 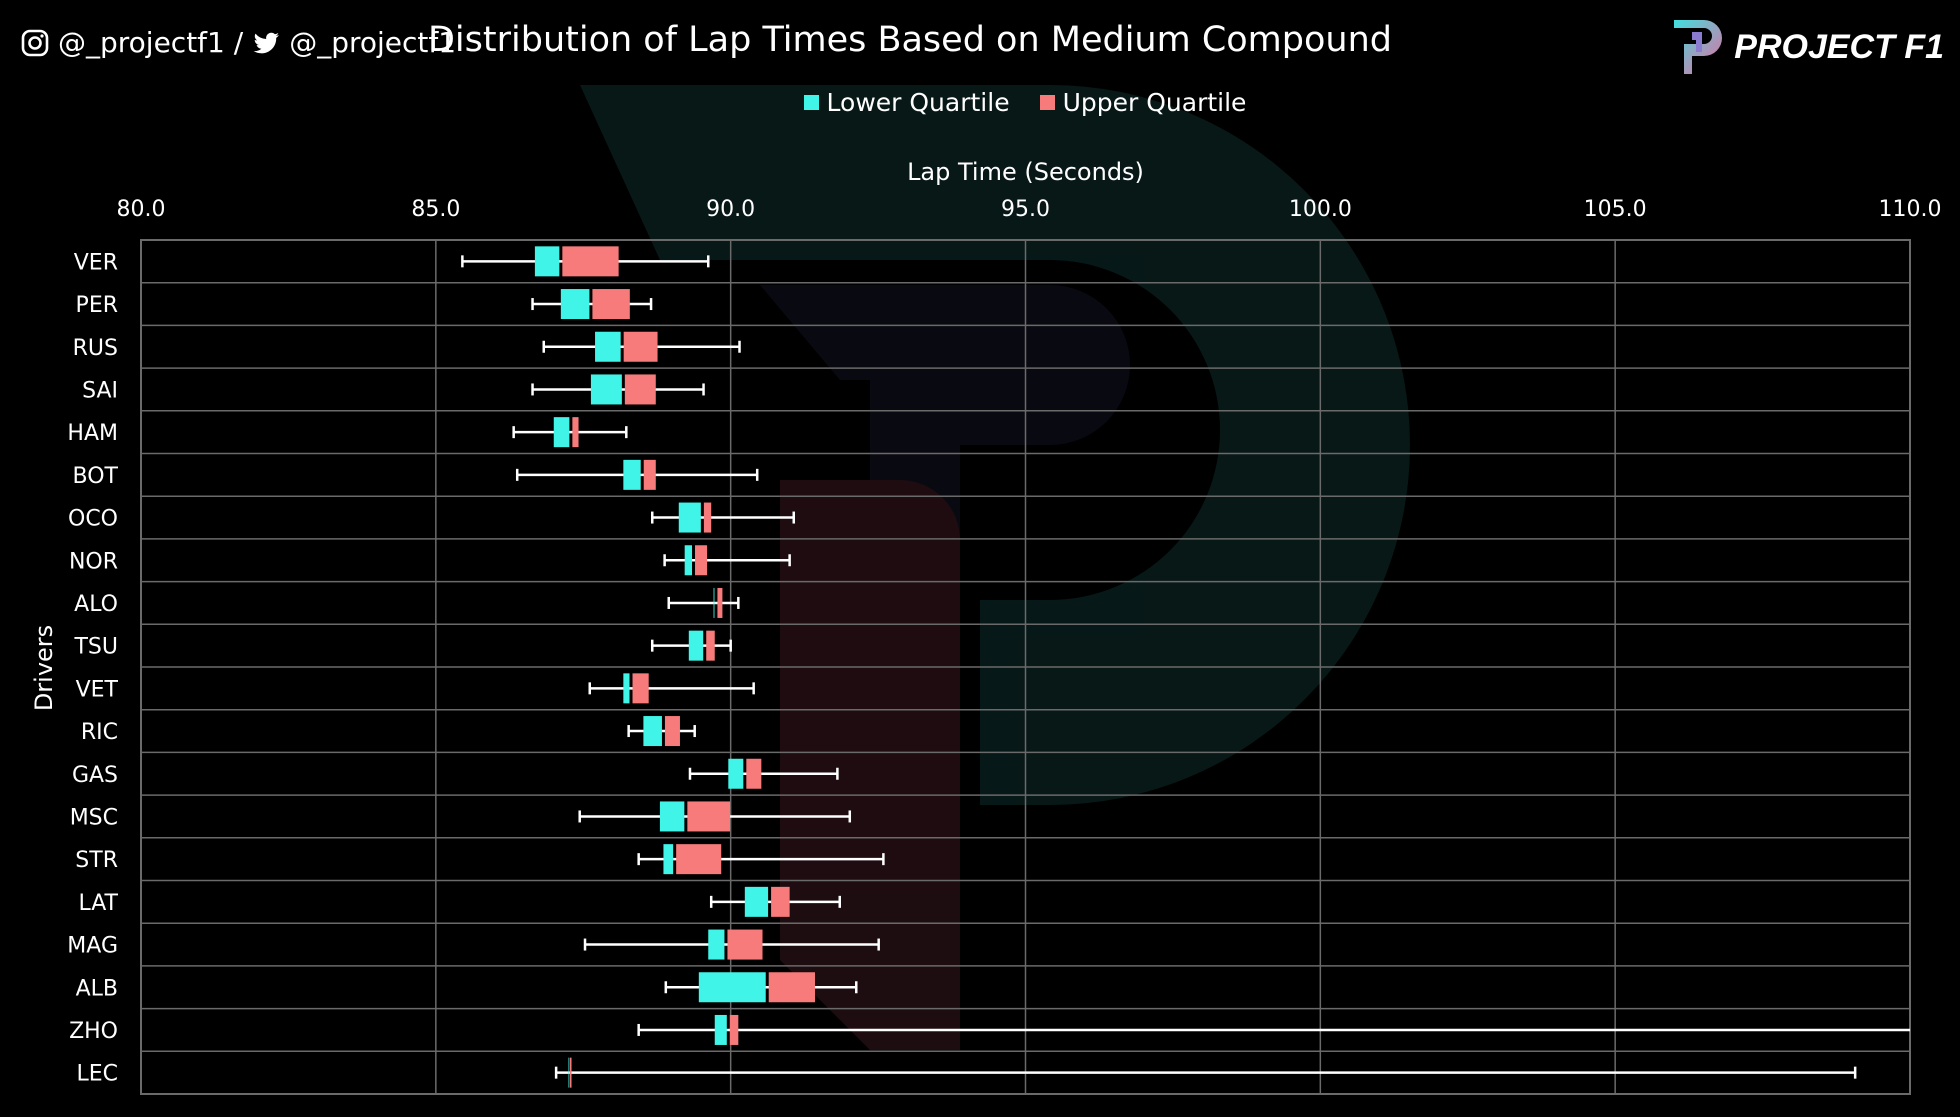 I want to click on box-alb, so click(x=761, y=987).